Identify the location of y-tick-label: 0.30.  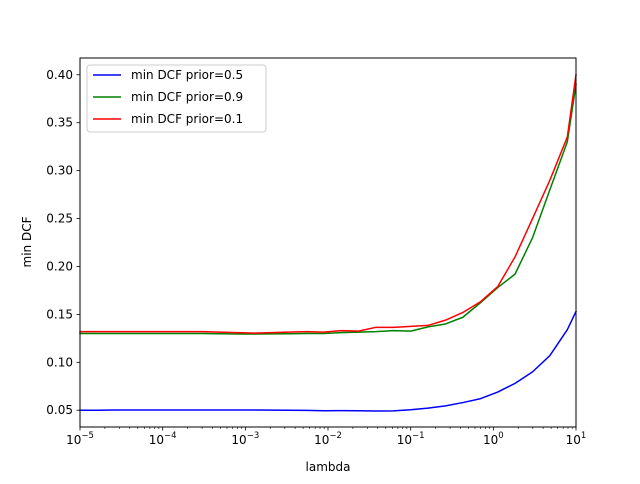
(59, 171).